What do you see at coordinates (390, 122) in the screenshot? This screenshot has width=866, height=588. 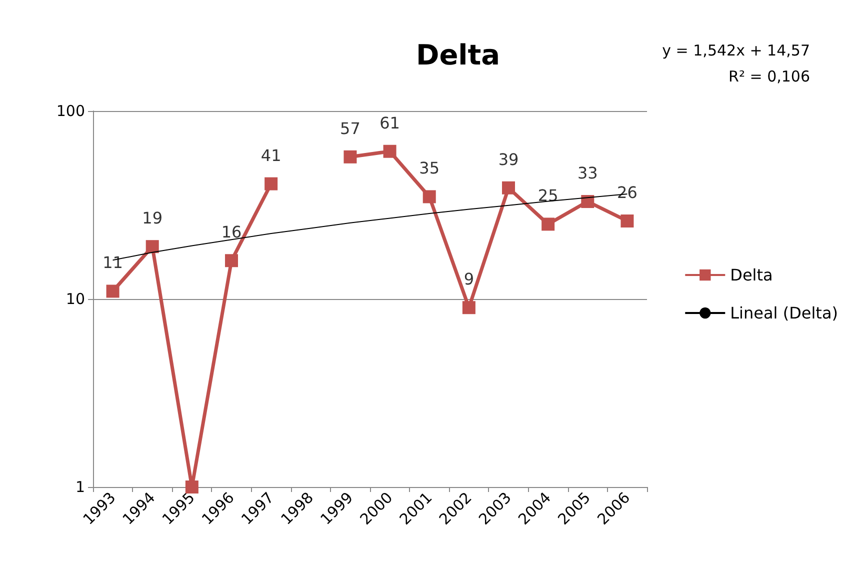 I see `data-label: 61` at bounding box center [390, 122].